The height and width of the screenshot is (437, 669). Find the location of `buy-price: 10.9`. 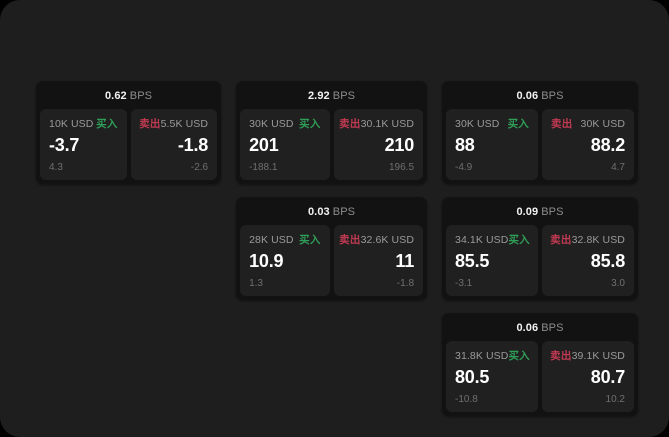

buy-price: 10.9 is located at coordinates (266, 261).